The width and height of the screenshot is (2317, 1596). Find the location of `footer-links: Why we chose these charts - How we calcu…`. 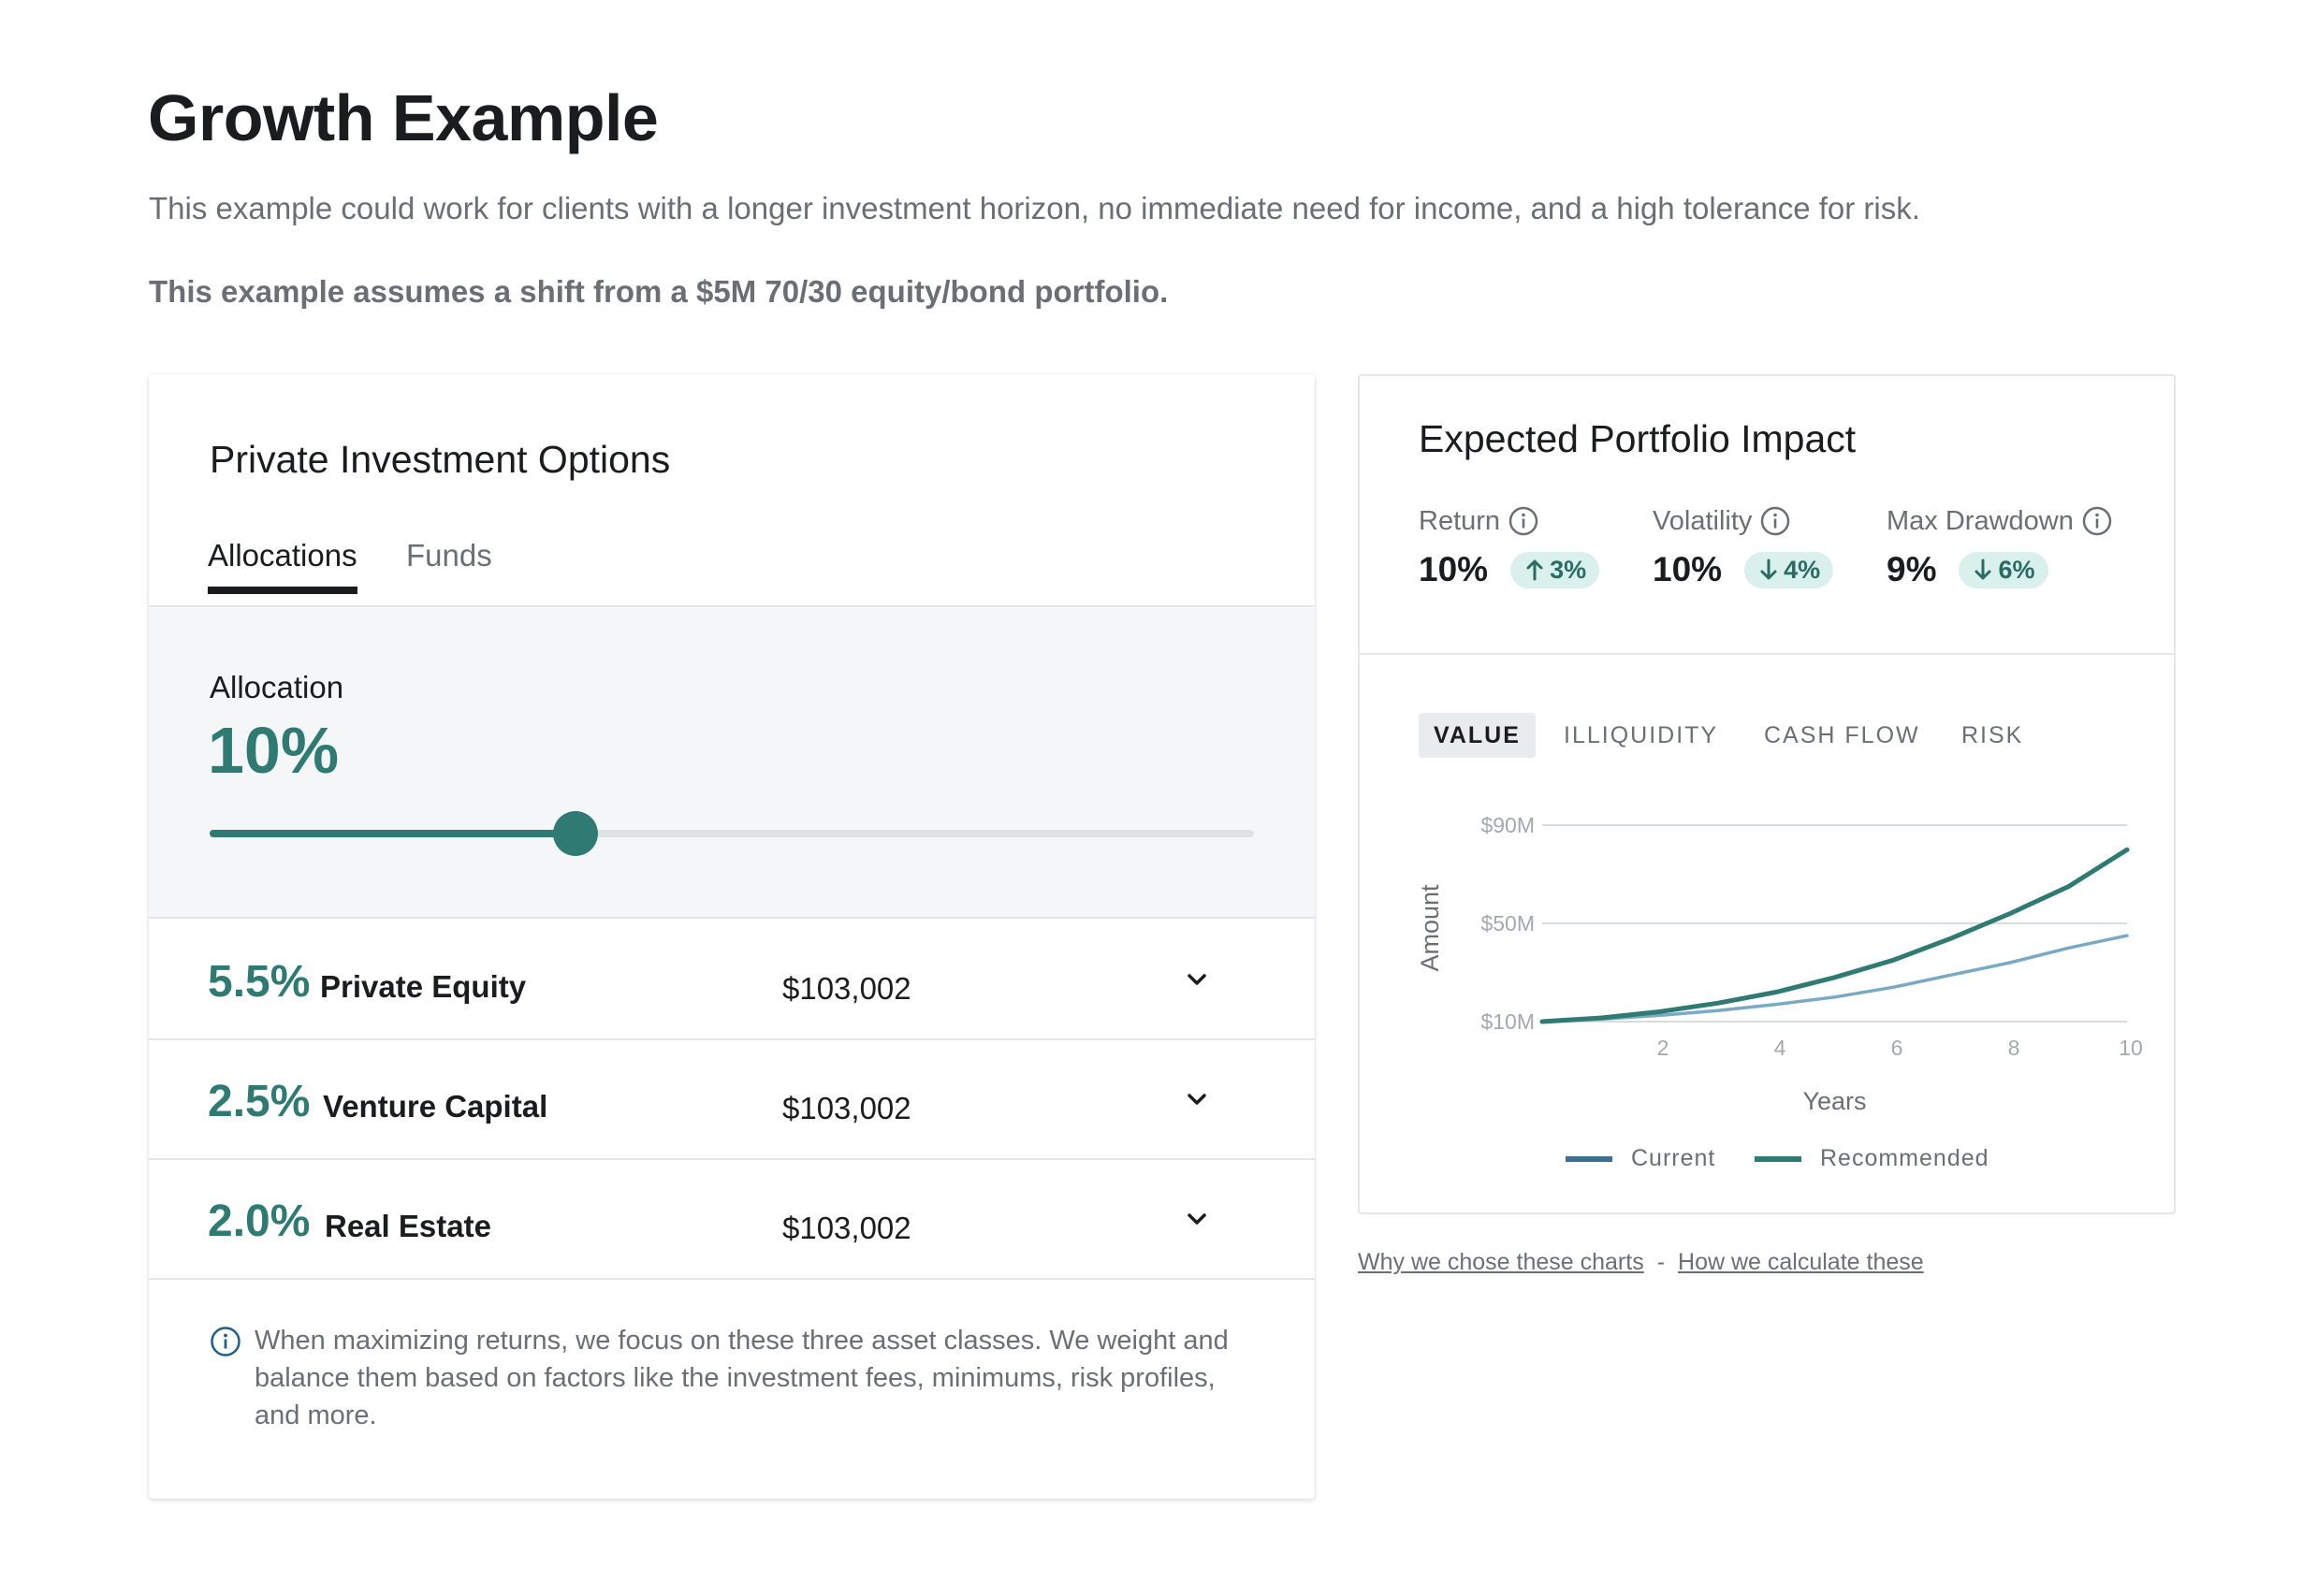

footer-links: Why we chose these charts - How we calcu… is located at coordinates (1641, 1262).